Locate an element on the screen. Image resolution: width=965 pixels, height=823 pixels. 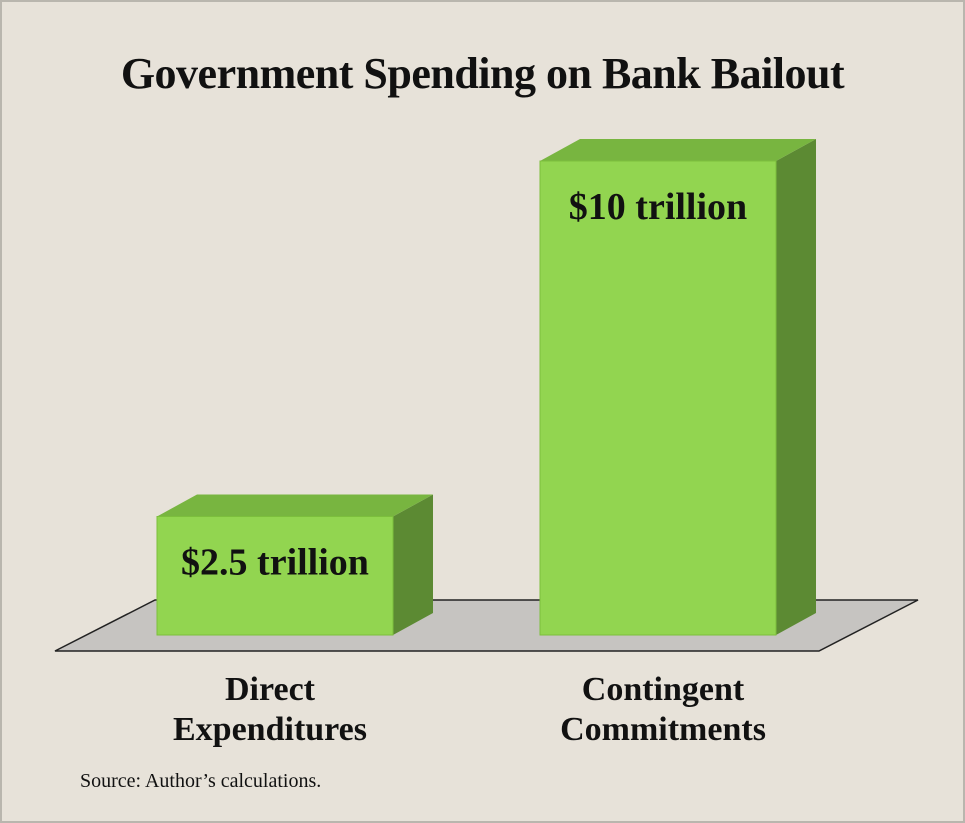
source-note: Source: Author’s calculations. is located at coordinates (201, 781).